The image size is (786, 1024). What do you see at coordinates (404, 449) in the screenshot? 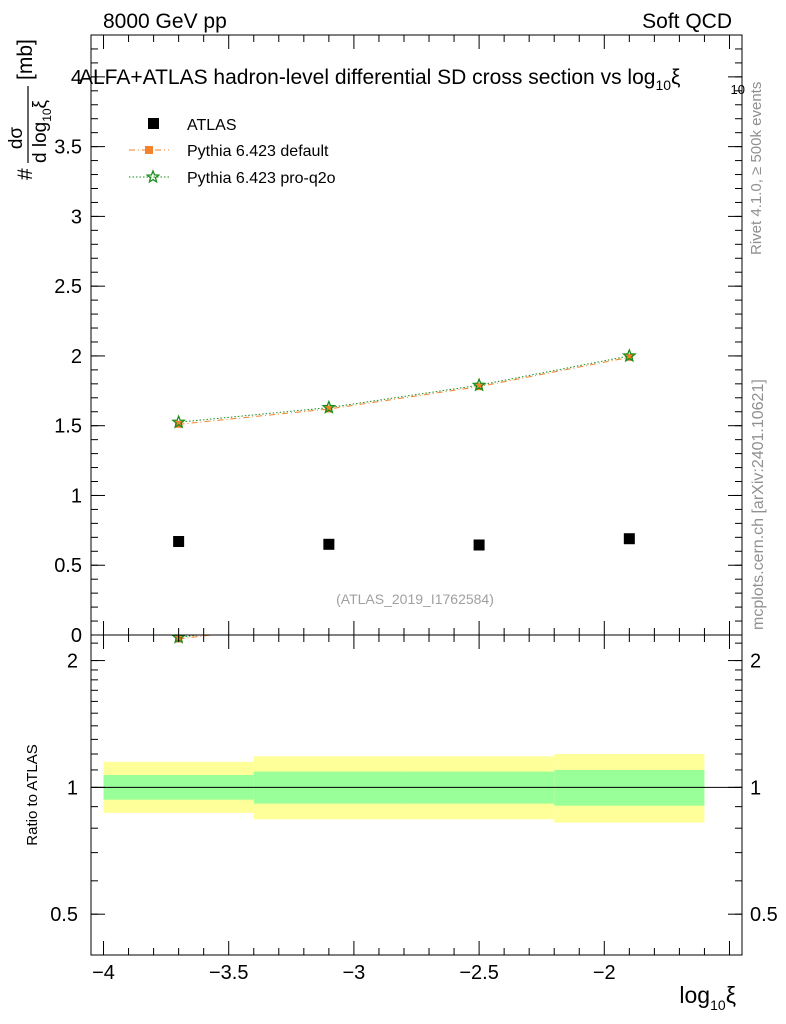
I see `main-curves` at bounding box center [404, 449].